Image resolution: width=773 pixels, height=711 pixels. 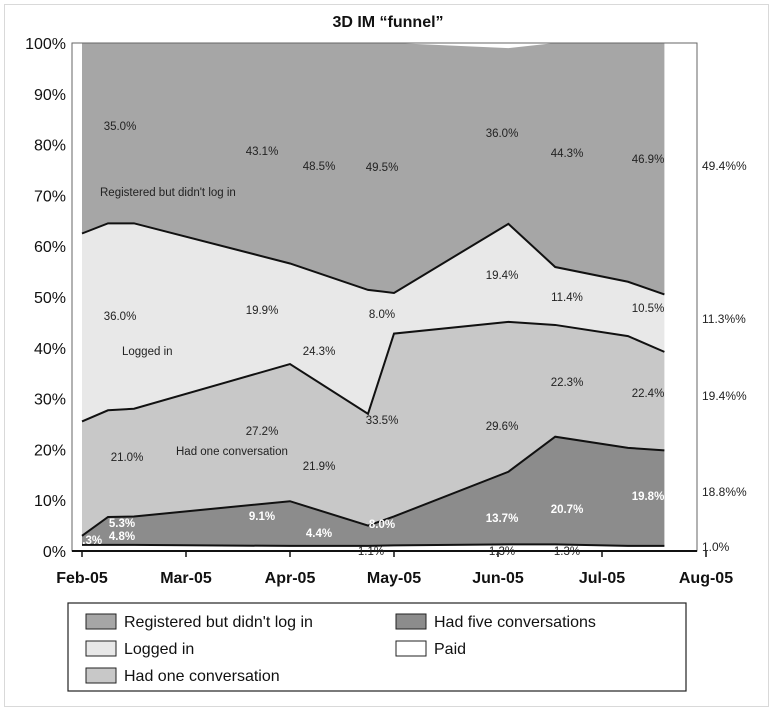 What do you see at coordinates (319, 167) in the screenshot?
I see `area-value-label: 48.5%` at bounding box center [319, 167].